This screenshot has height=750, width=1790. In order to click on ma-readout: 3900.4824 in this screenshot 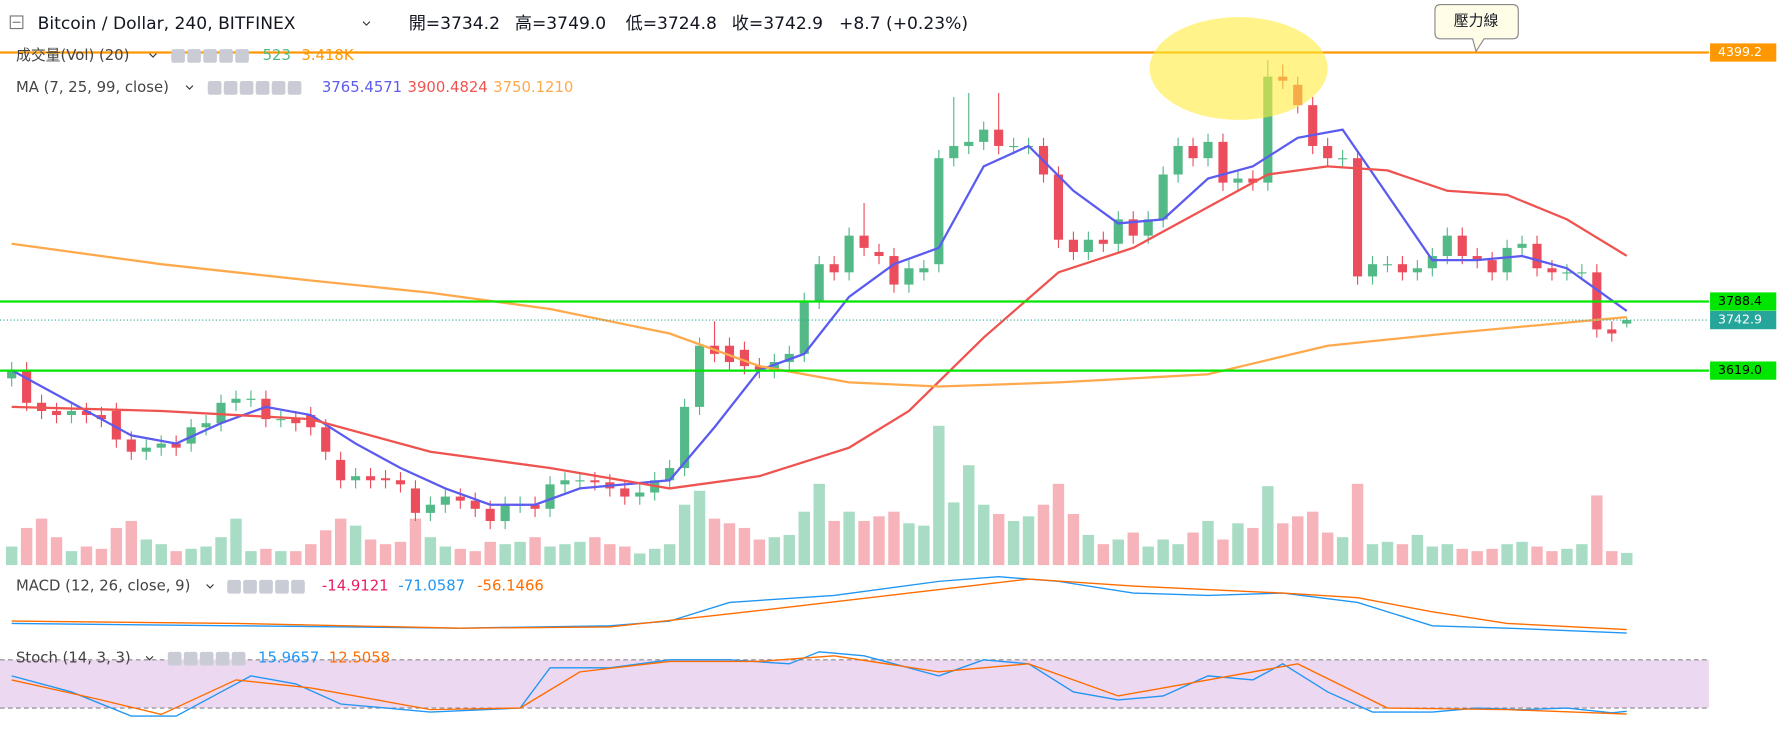, I will do `click(448, 87)`.